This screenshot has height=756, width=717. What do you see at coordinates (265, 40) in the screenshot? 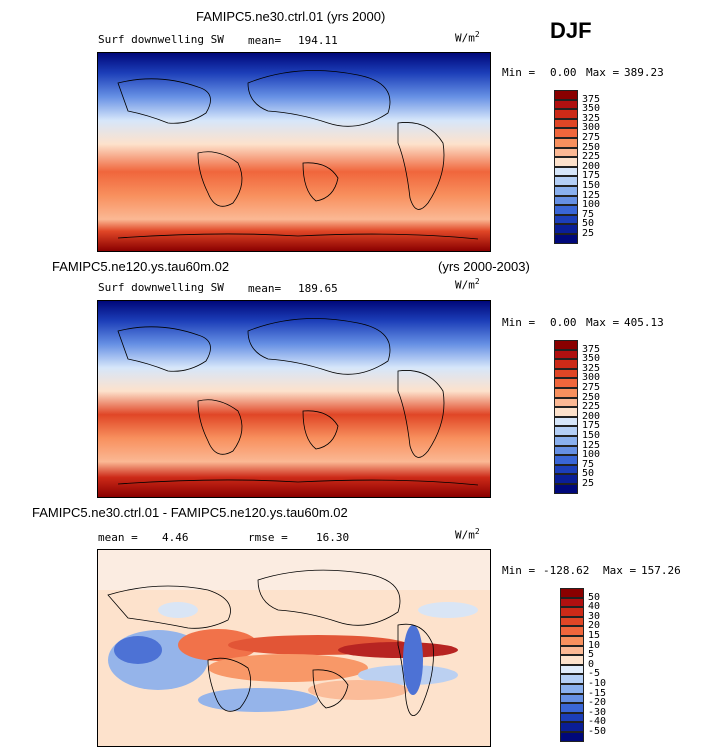
I see `panel1-mean-label: mean=` at bounding box center [265, 40].